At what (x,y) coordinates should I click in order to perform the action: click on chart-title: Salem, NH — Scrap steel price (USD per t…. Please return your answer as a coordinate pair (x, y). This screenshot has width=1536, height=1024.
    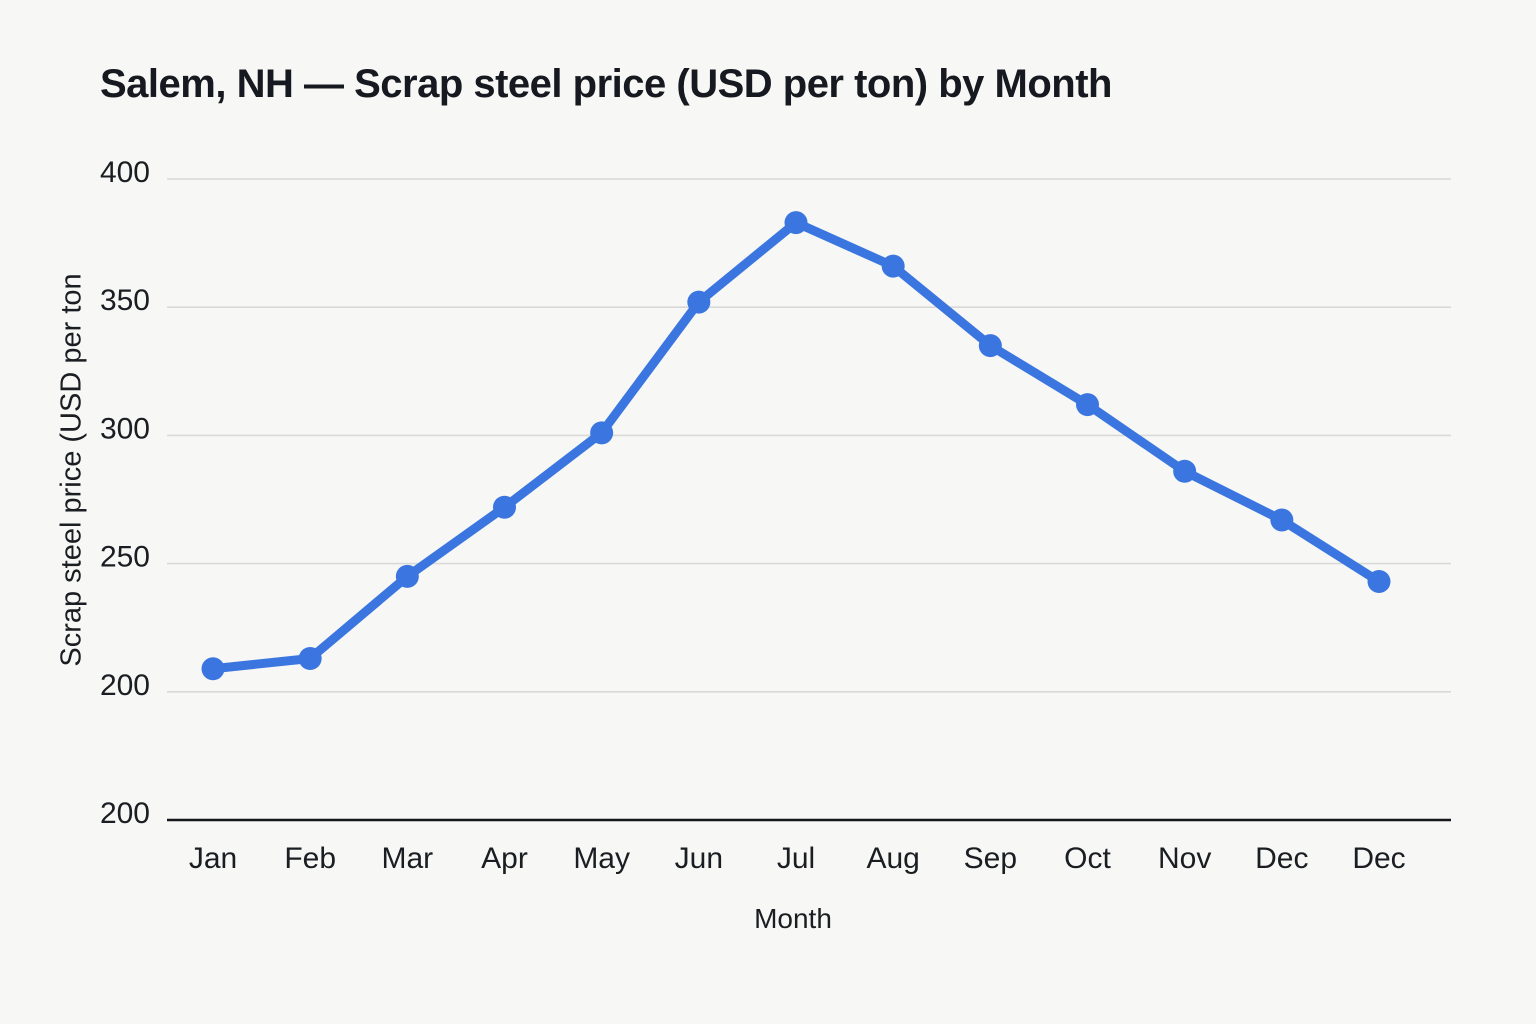
    Looking at the image, I should click on (606, 84).